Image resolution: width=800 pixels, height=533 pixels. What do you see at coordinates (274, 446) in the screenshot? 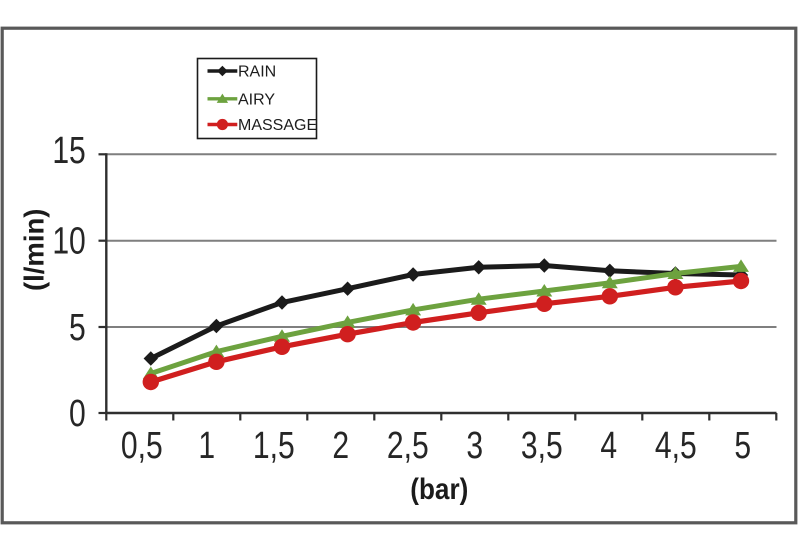
I see `svg-text: 1,5` at bounding box center [274, 446].